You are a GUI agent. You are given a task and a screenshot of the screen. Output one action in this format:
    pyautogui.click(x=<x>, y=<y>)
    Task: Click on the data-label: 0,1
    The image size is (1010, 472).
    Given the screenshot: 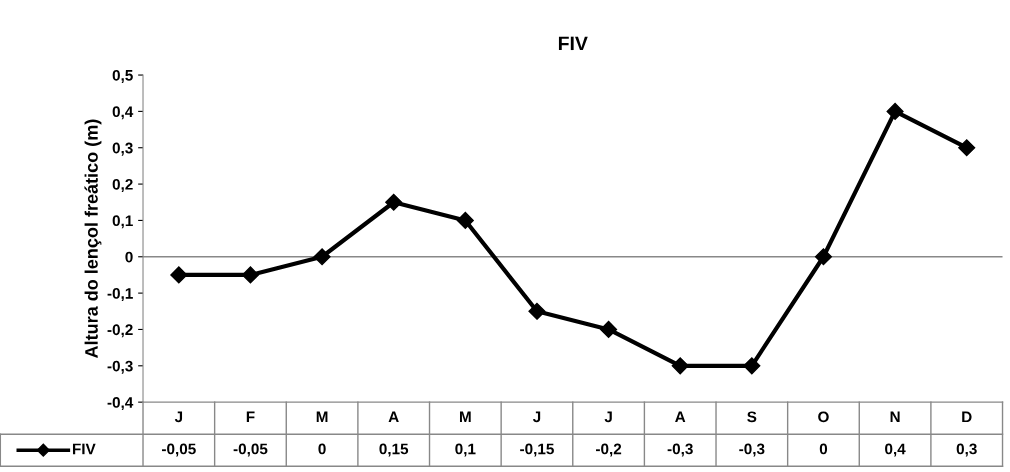 What is the action you would take?
    pyautogui.click(x=465, y=450)
    